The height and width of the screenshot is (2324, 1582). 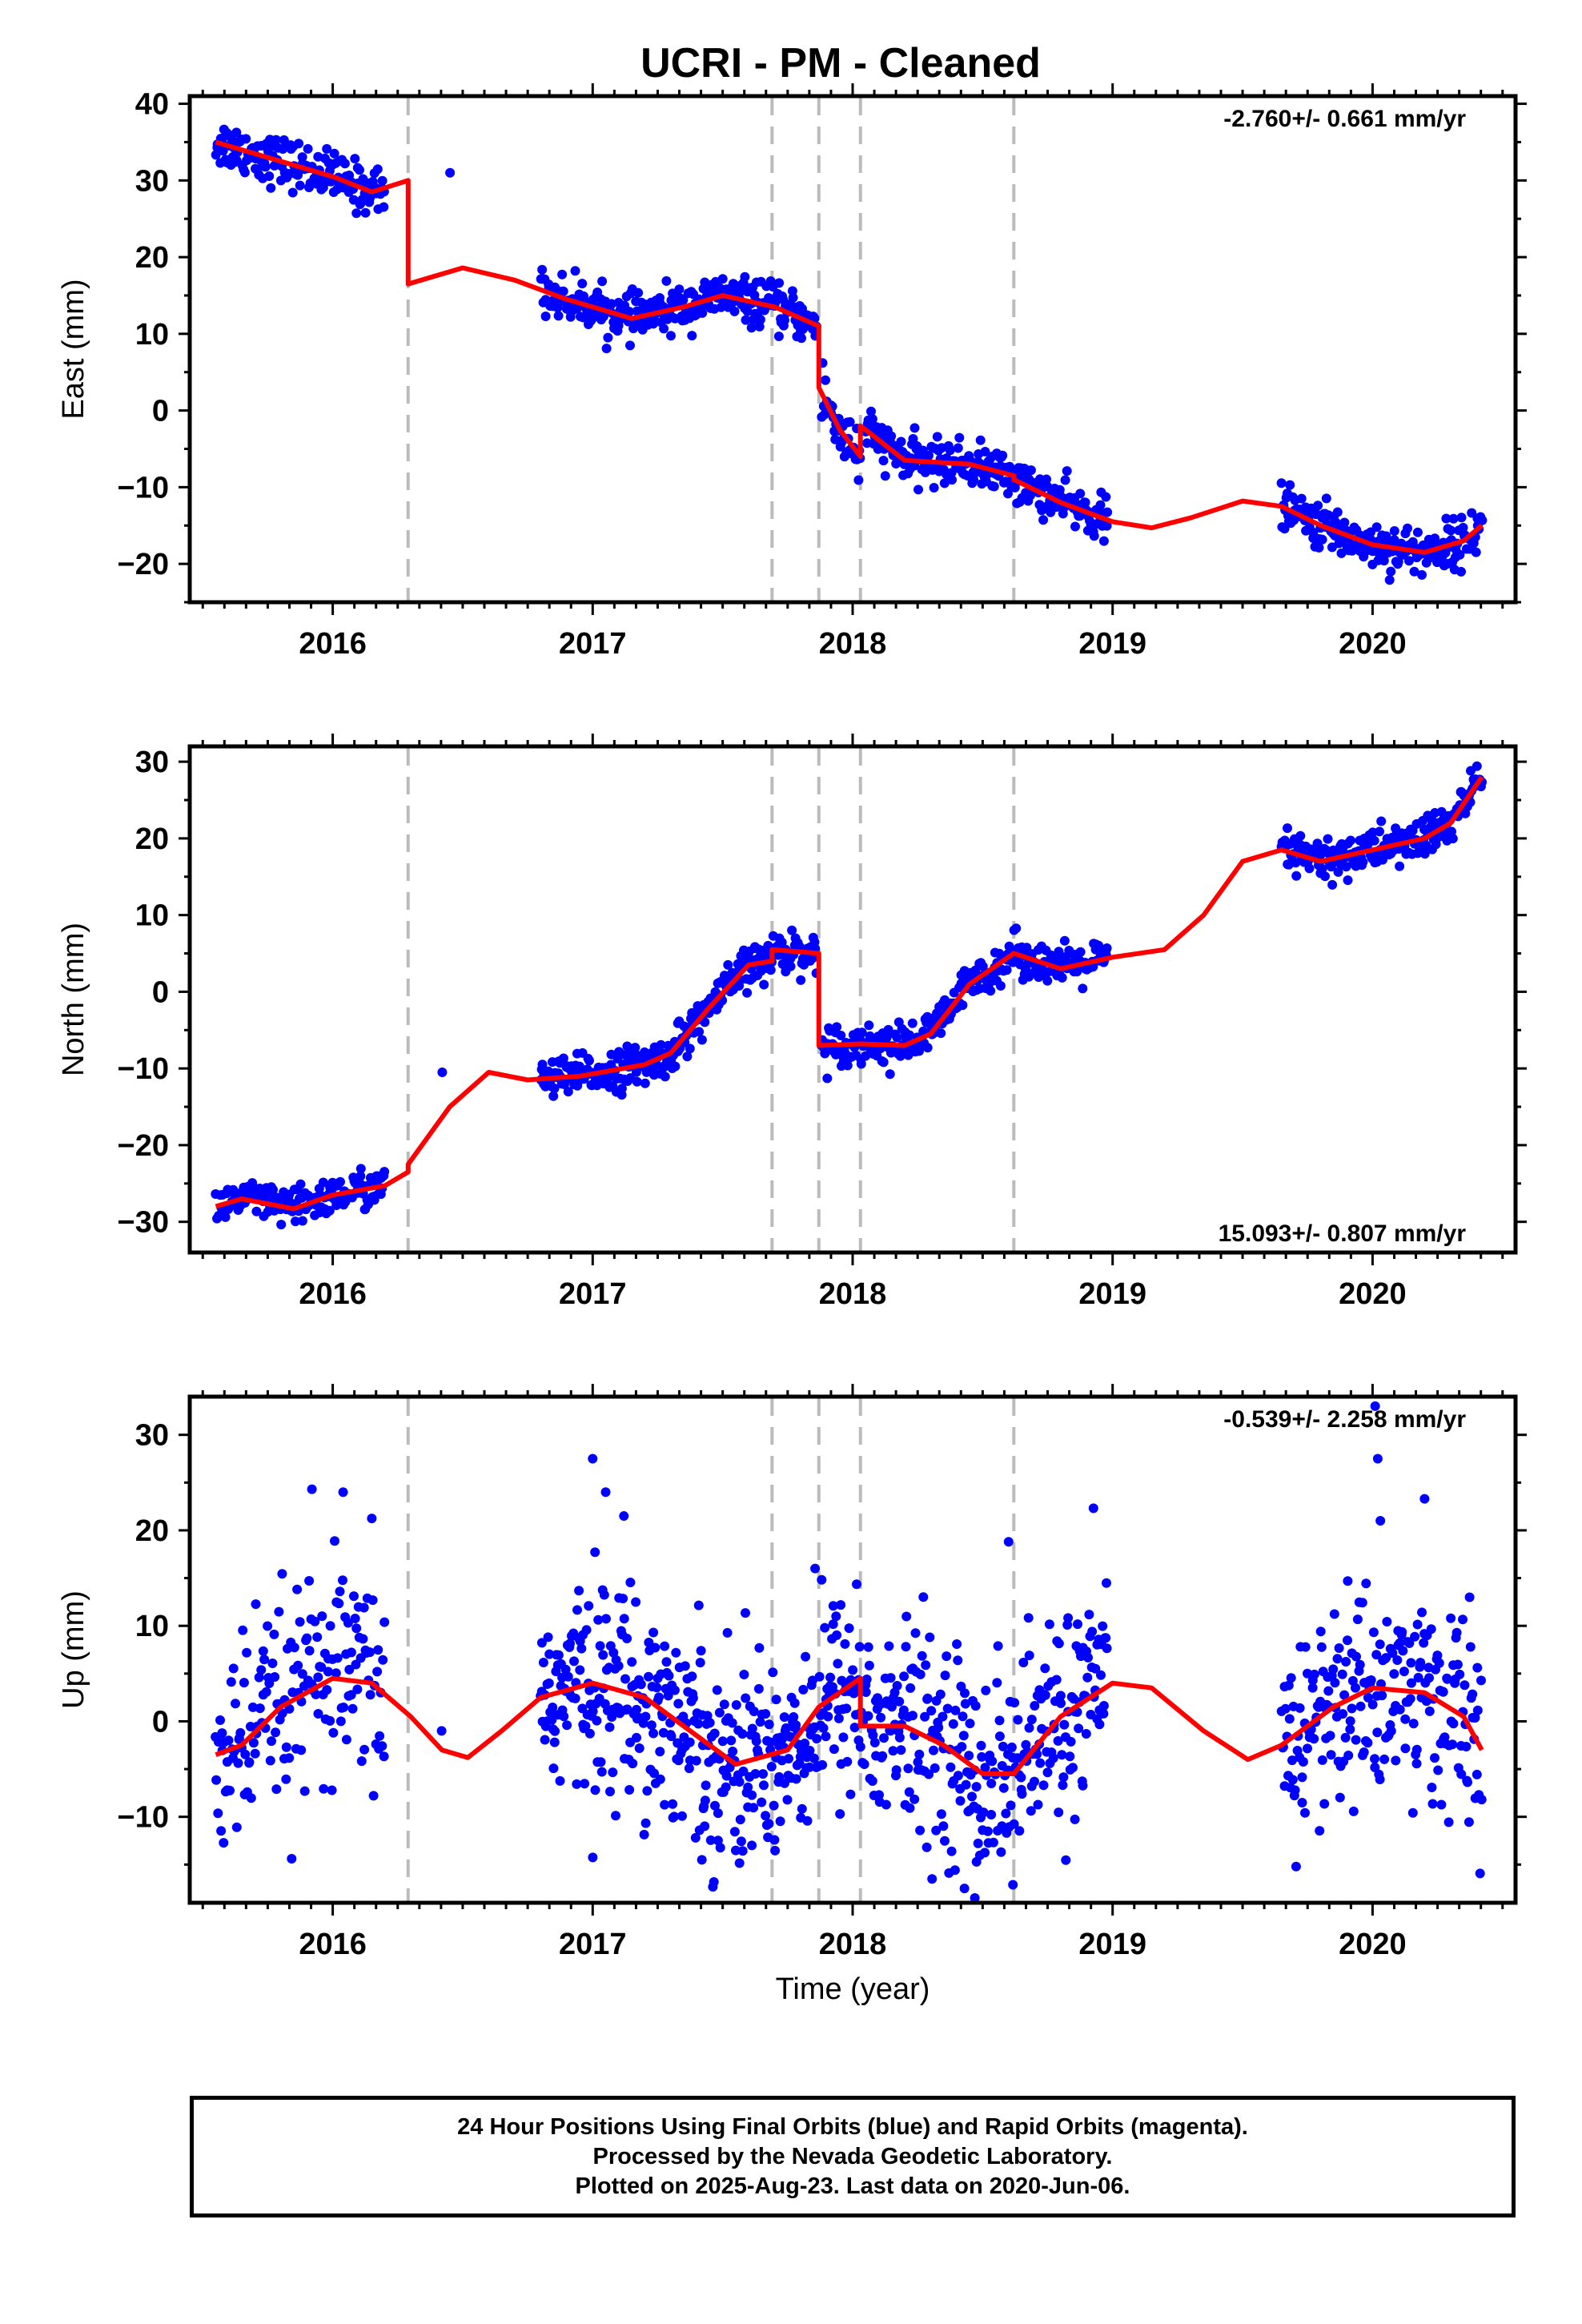 I want to click on y-tick-label: −20, so click(x=144, y=1146).